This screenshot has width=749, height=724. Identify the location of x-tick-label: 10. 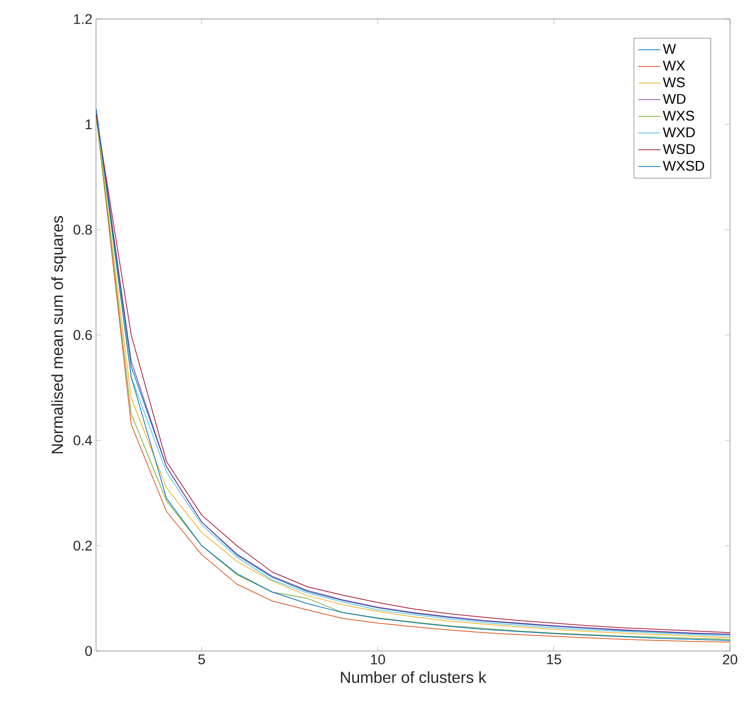
(378, 659).